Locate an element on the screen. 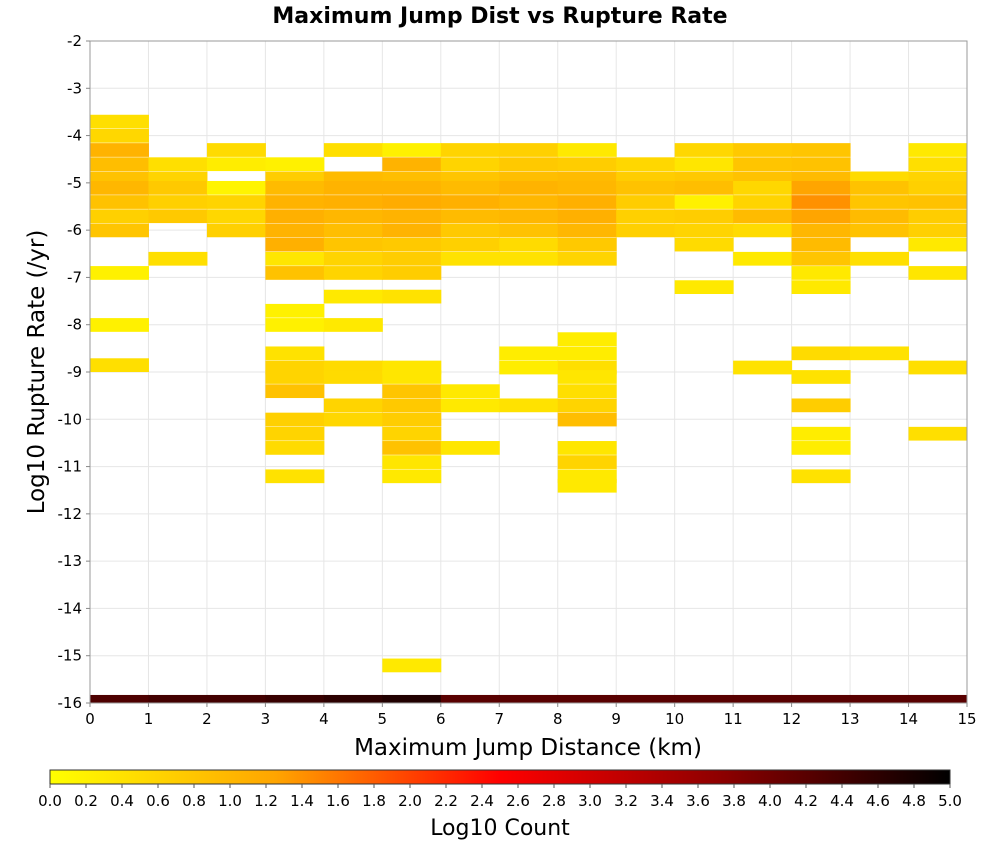 This screenshot has height=850, width=1000. x-tick-label: 13 is located at coordinates (850, 719).